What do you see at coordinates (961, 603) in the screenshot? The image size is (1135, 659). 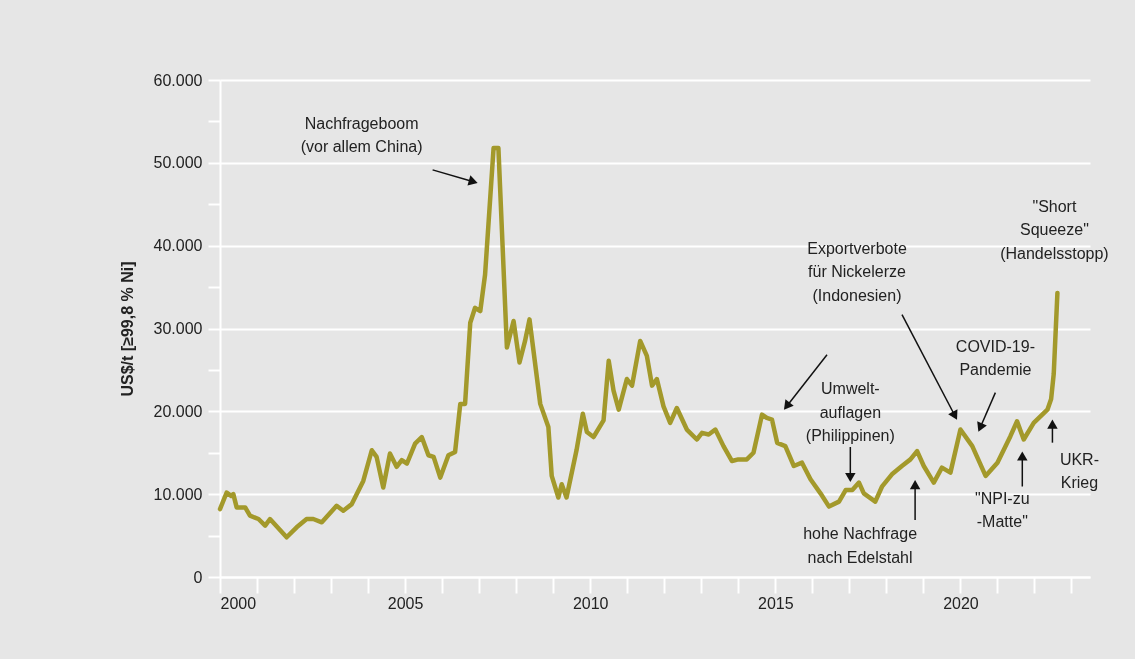 I see `x-tick-label: 2020` at bounding box center [961, 603].